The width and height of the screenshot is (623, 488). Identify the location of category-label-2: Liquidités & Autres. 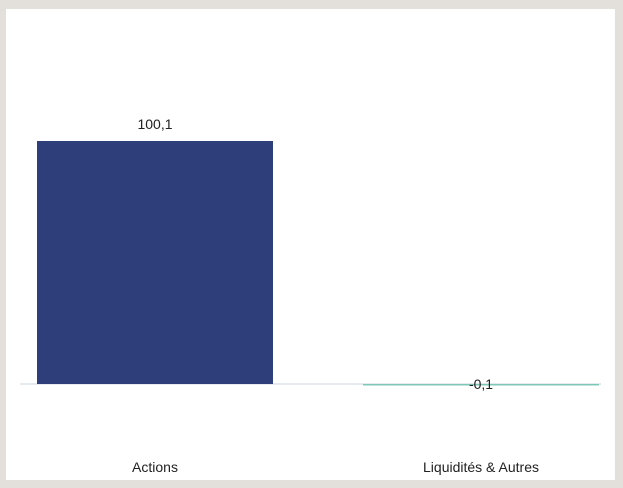
(481, 467).